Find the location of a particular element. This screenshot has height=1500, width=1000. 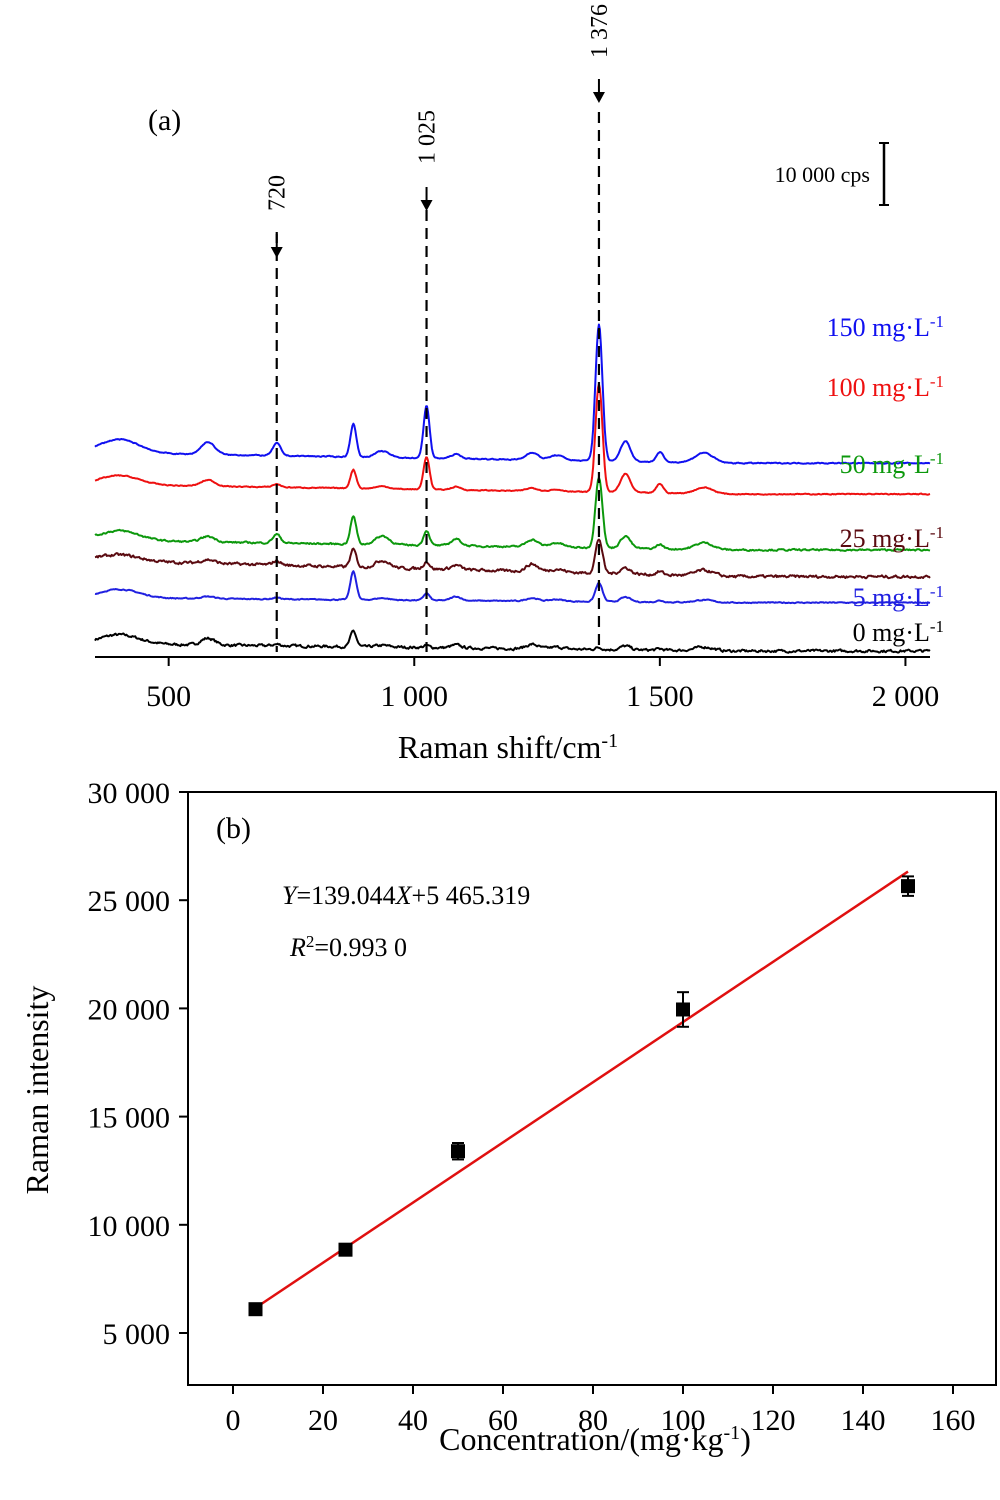

y-tick-label: 30 000 is located at coordinates (129, 793).